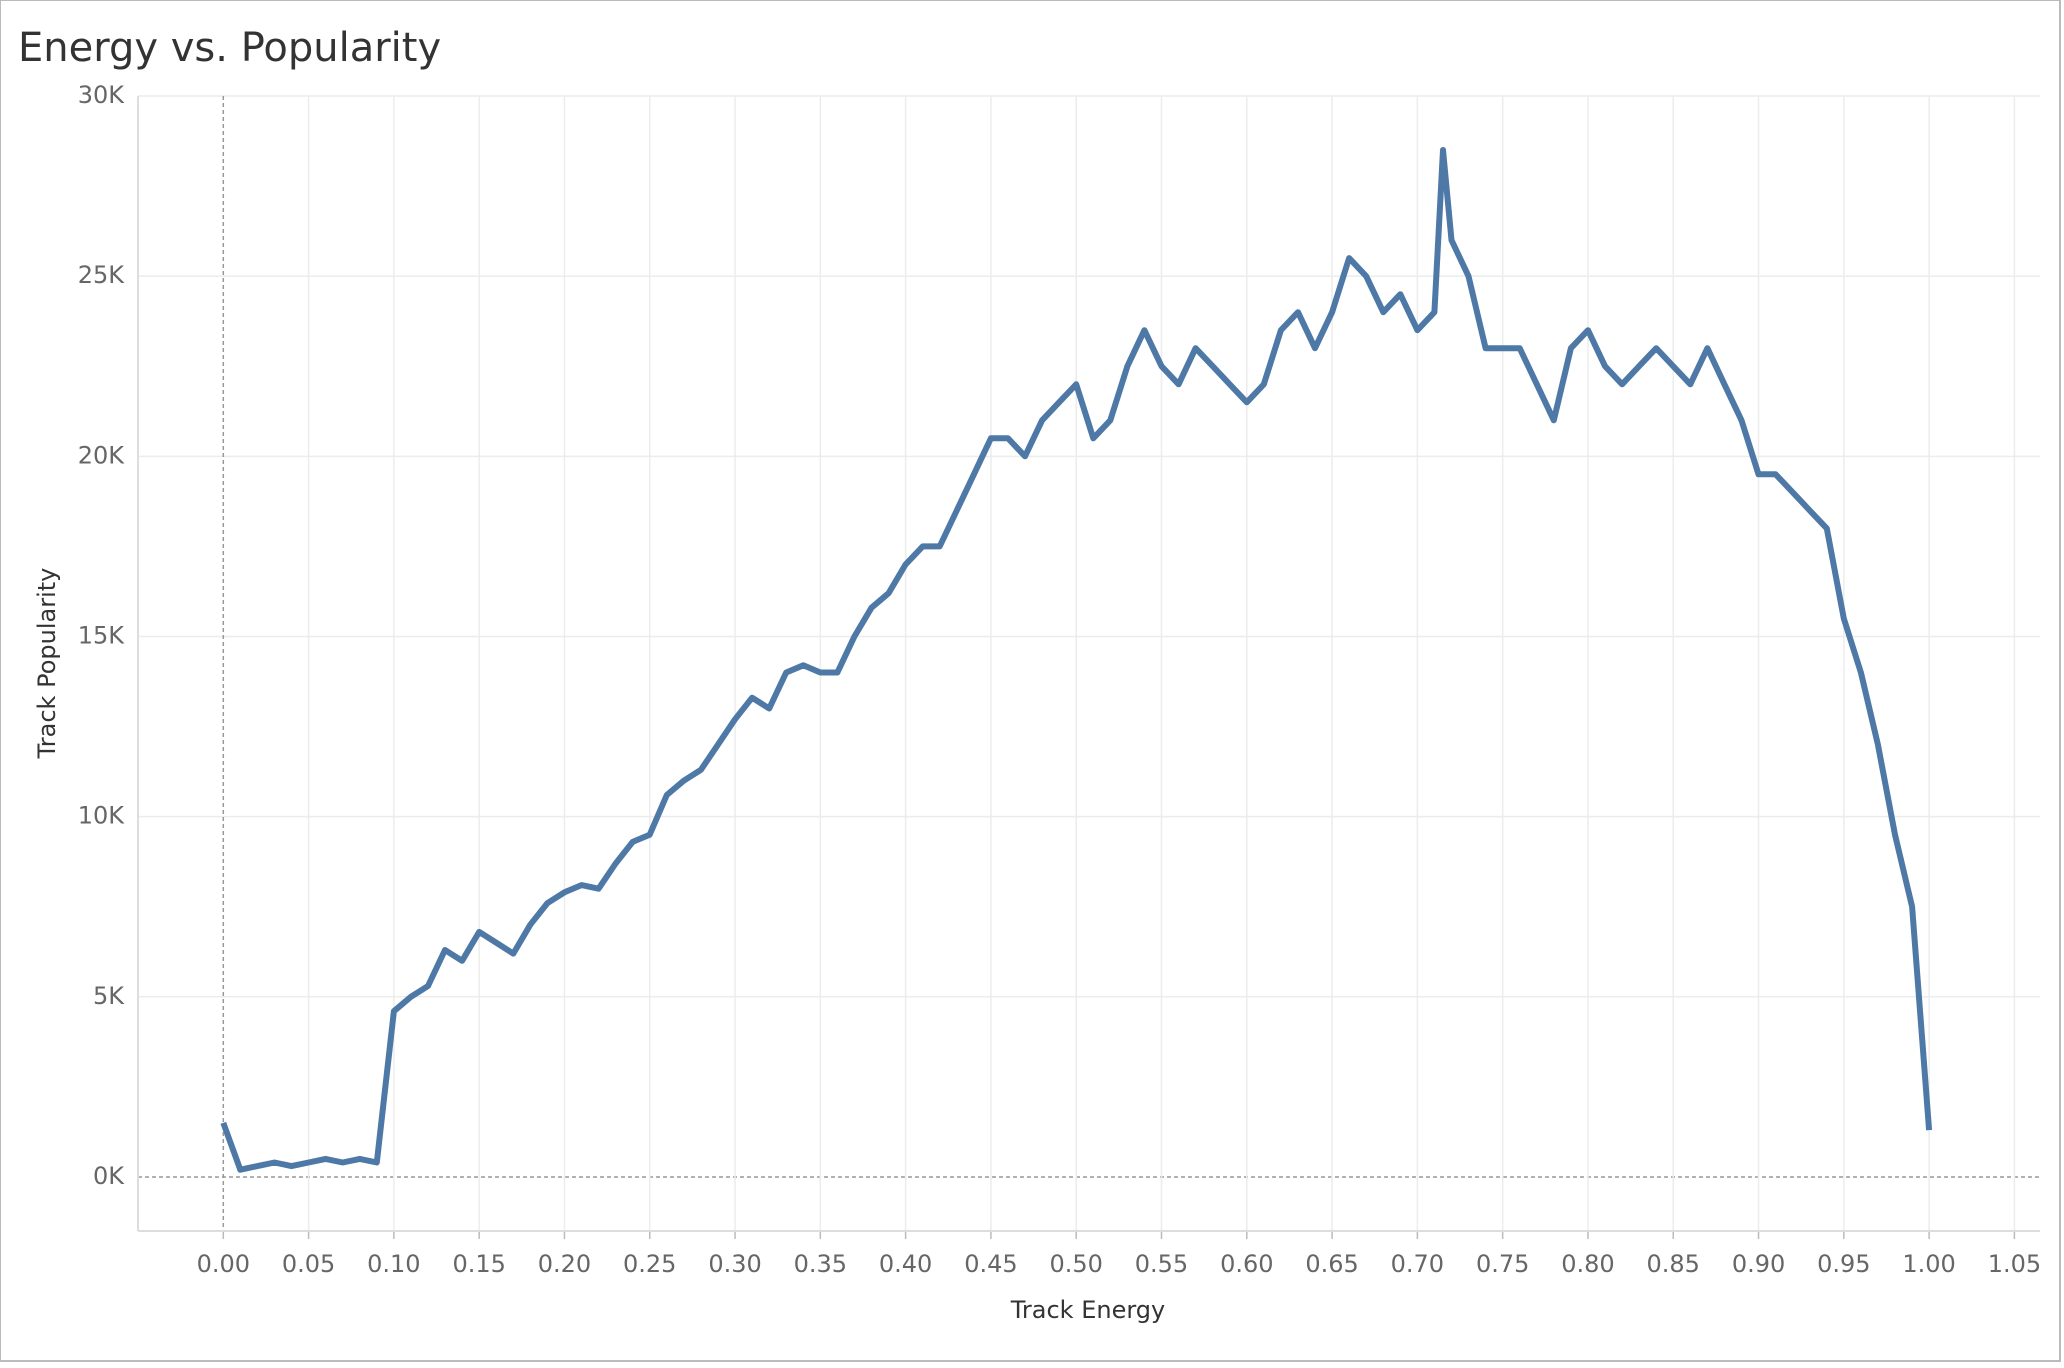 The height and width of the screenshot is (1368, 2064). Describe the element at coordinates (2014, 1264) in the screenshot. I see `x-tick-label: 1.05` at that location.